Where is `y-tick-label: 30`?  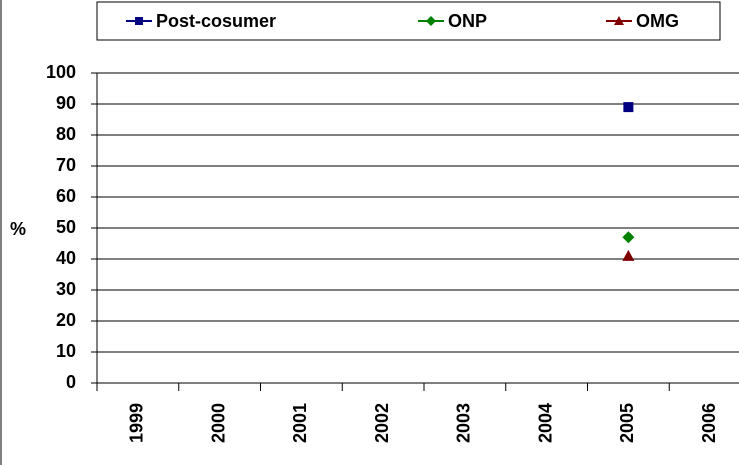 y-tick-label: 30 is located at coordinates (66, 289).